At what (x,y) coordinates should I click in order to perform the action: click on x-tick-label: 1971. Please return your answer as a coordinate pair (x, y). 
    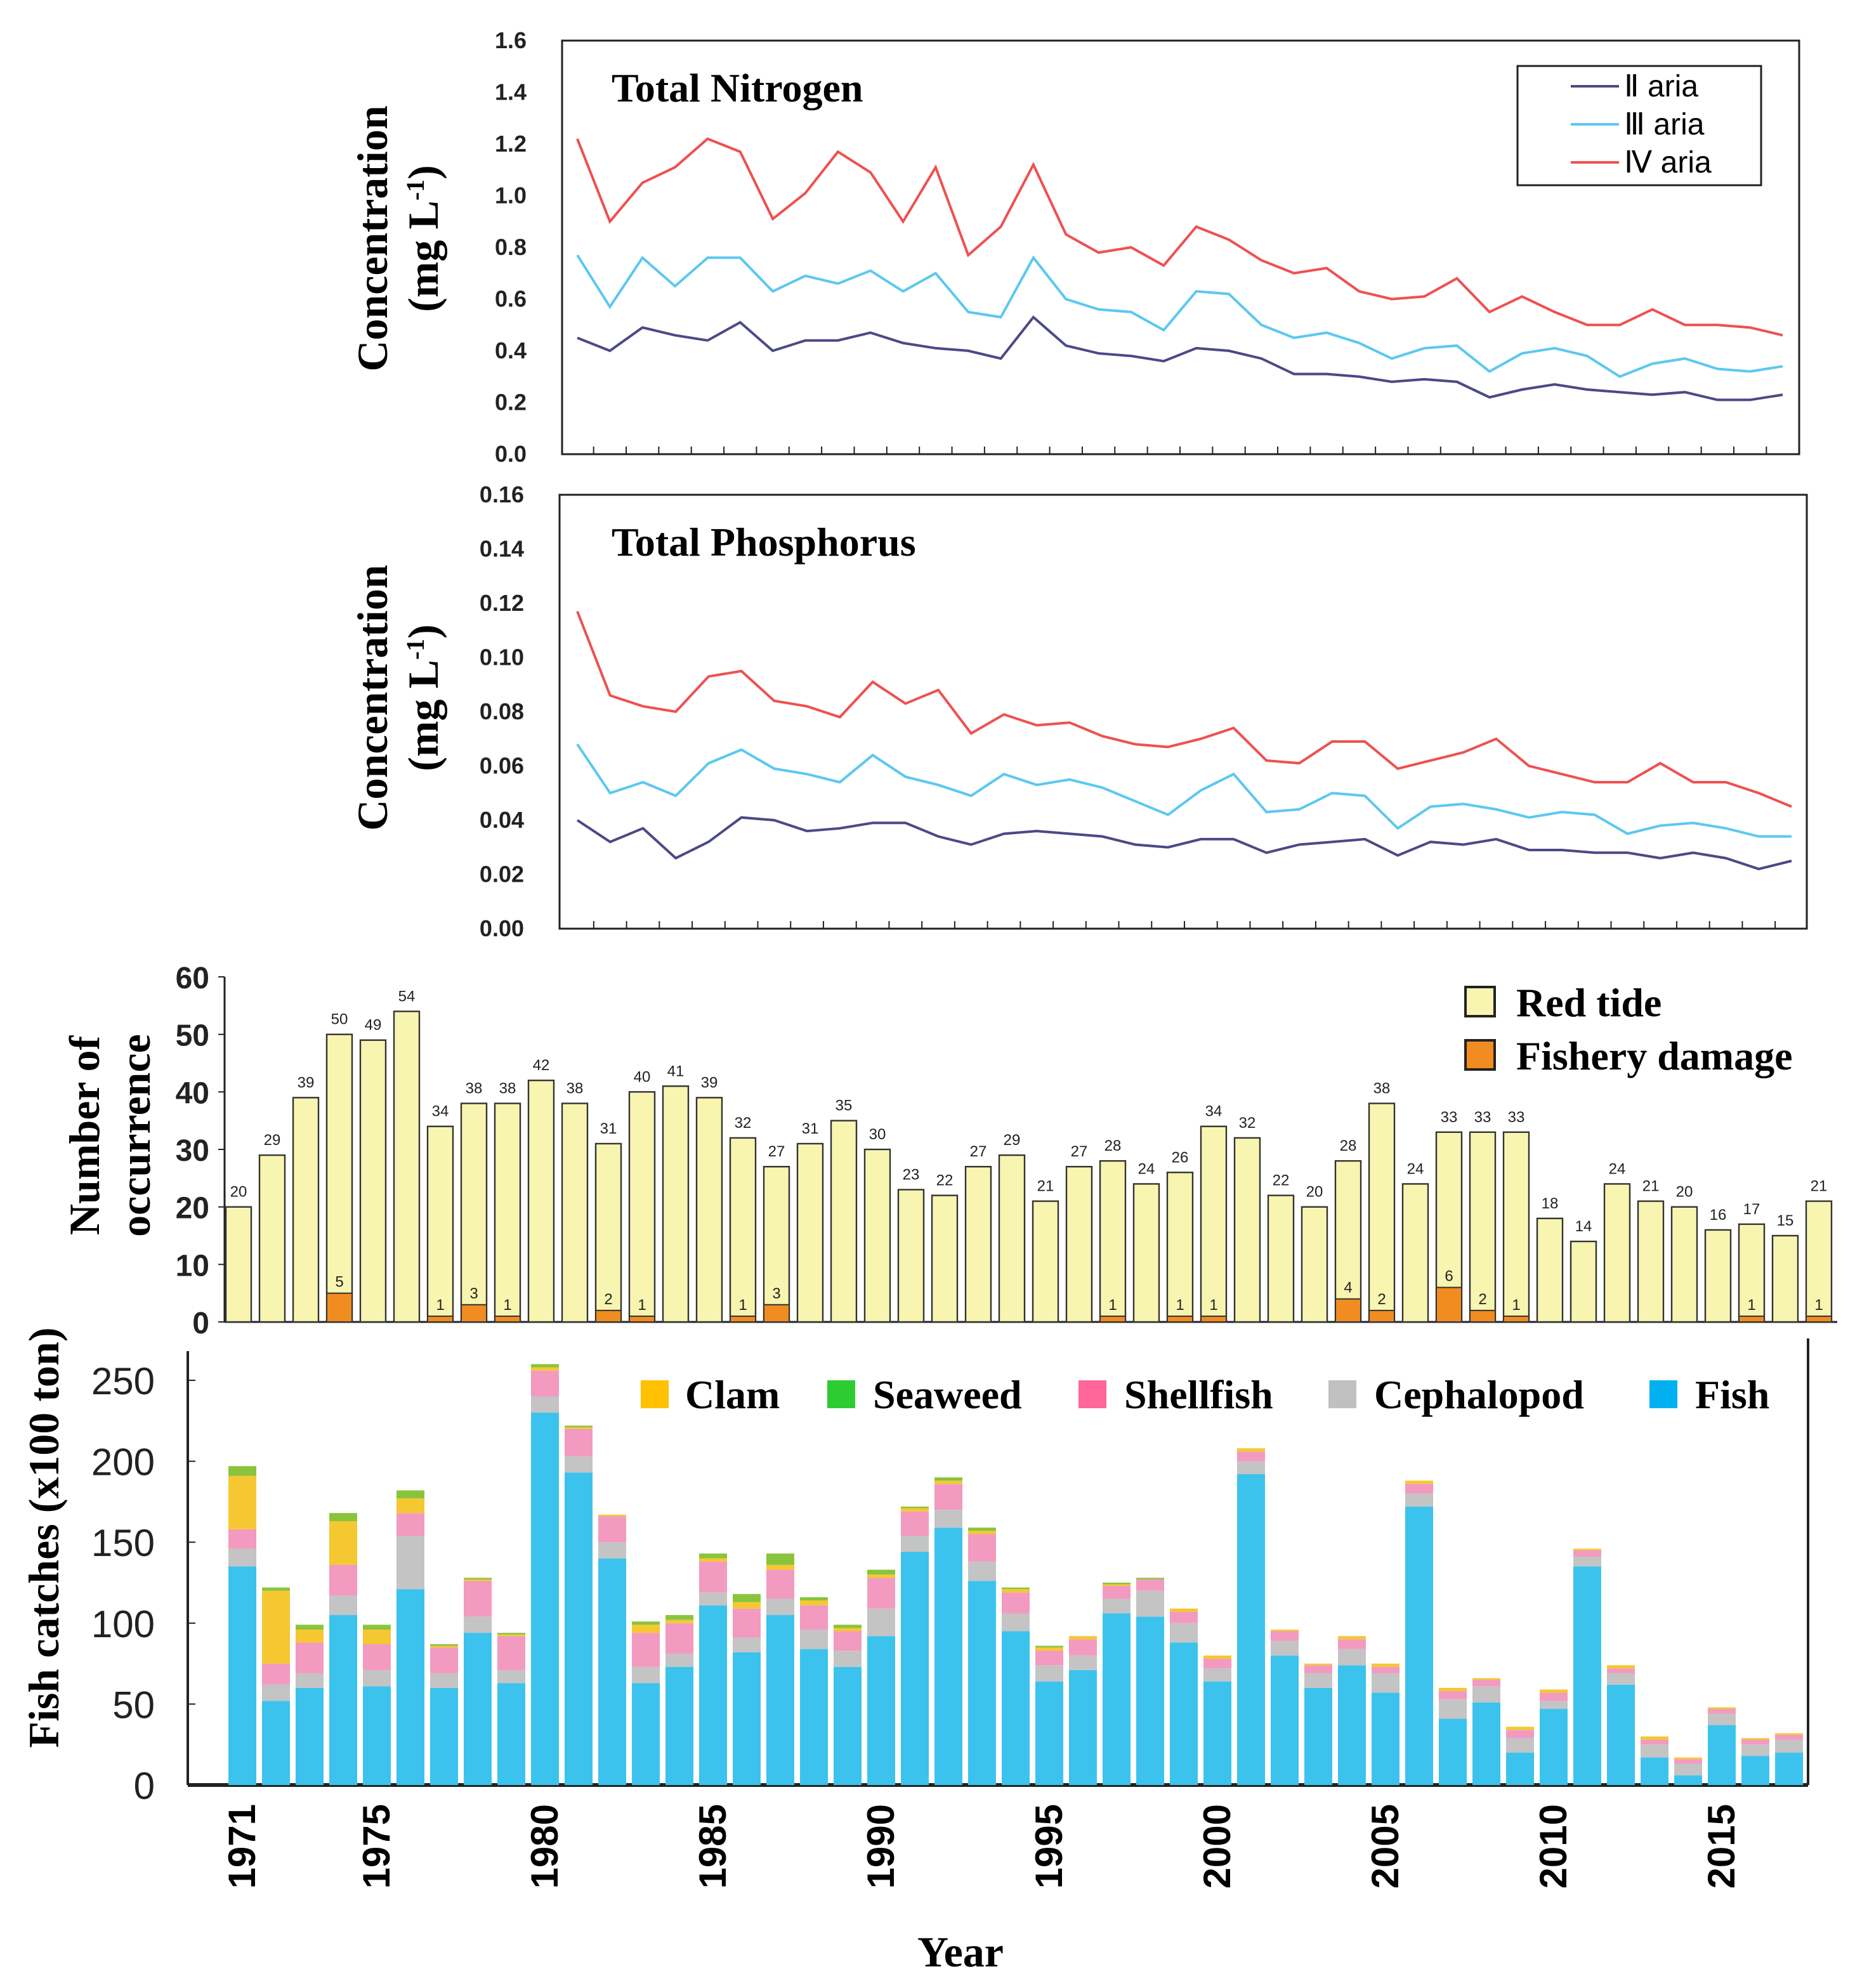
    Looking at the image, I should click on (242, 1846).